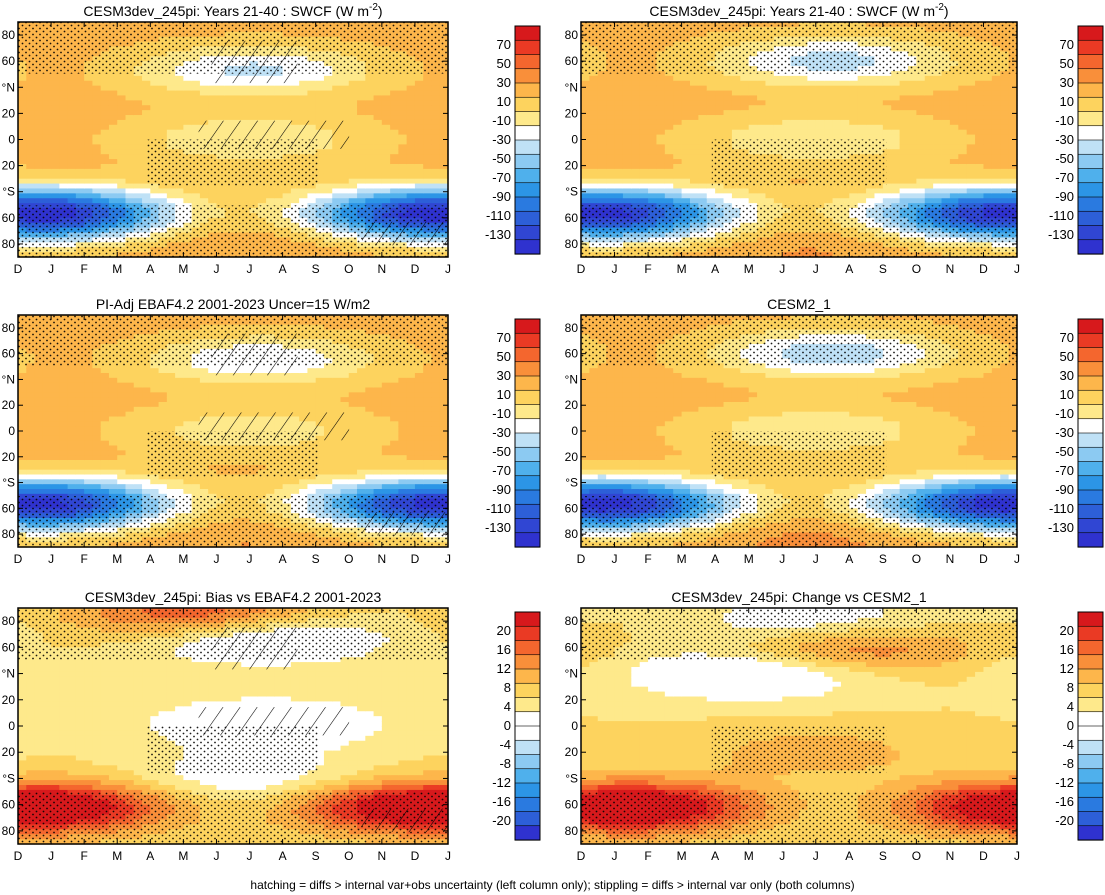  What do you see at coordinates (501, 120) in the screenshot?
I see `colorbar-label: -10` at bounding box center [501, 120].